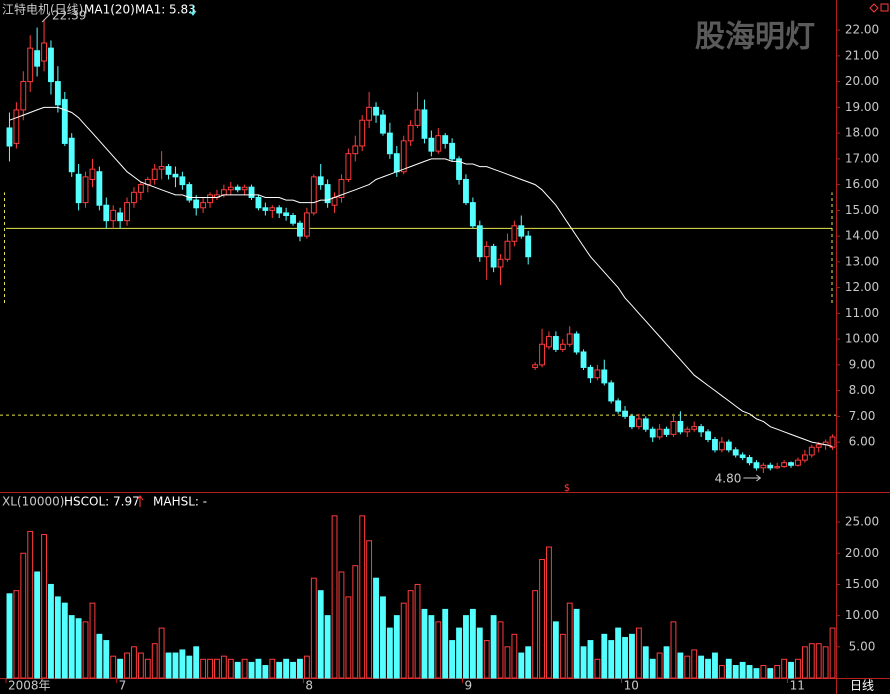 The image size is (890, 694). What do you see at coordinates (862, 615) in the screenshot?
I see `volume-y-tick-label: 10.00` at bounding box center [862, 615].